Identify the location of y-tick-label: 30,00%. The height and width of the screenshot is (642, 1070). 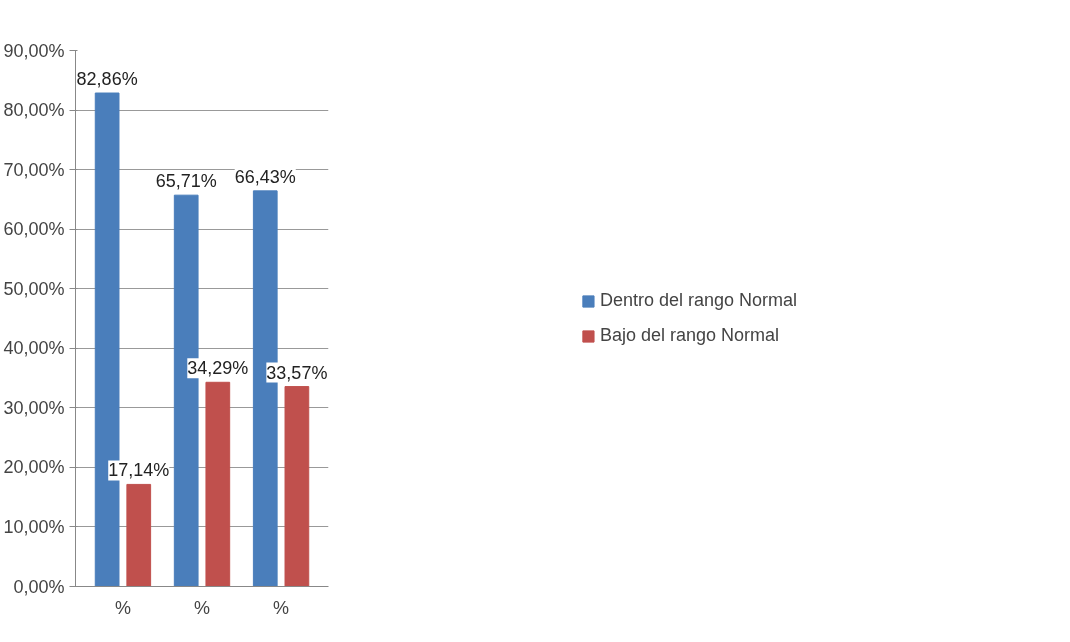
(34, 407).